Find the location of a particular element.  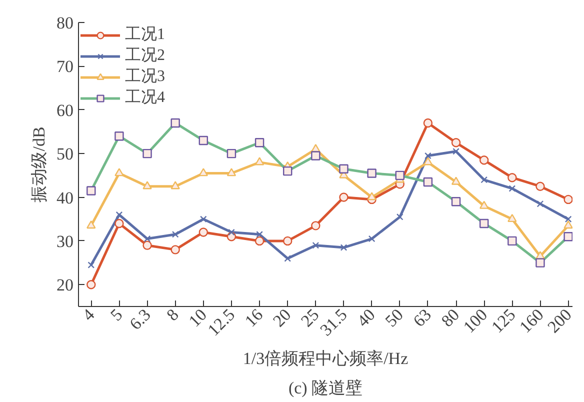

legend-label: 工况1 is located at coordinates (145, 35).